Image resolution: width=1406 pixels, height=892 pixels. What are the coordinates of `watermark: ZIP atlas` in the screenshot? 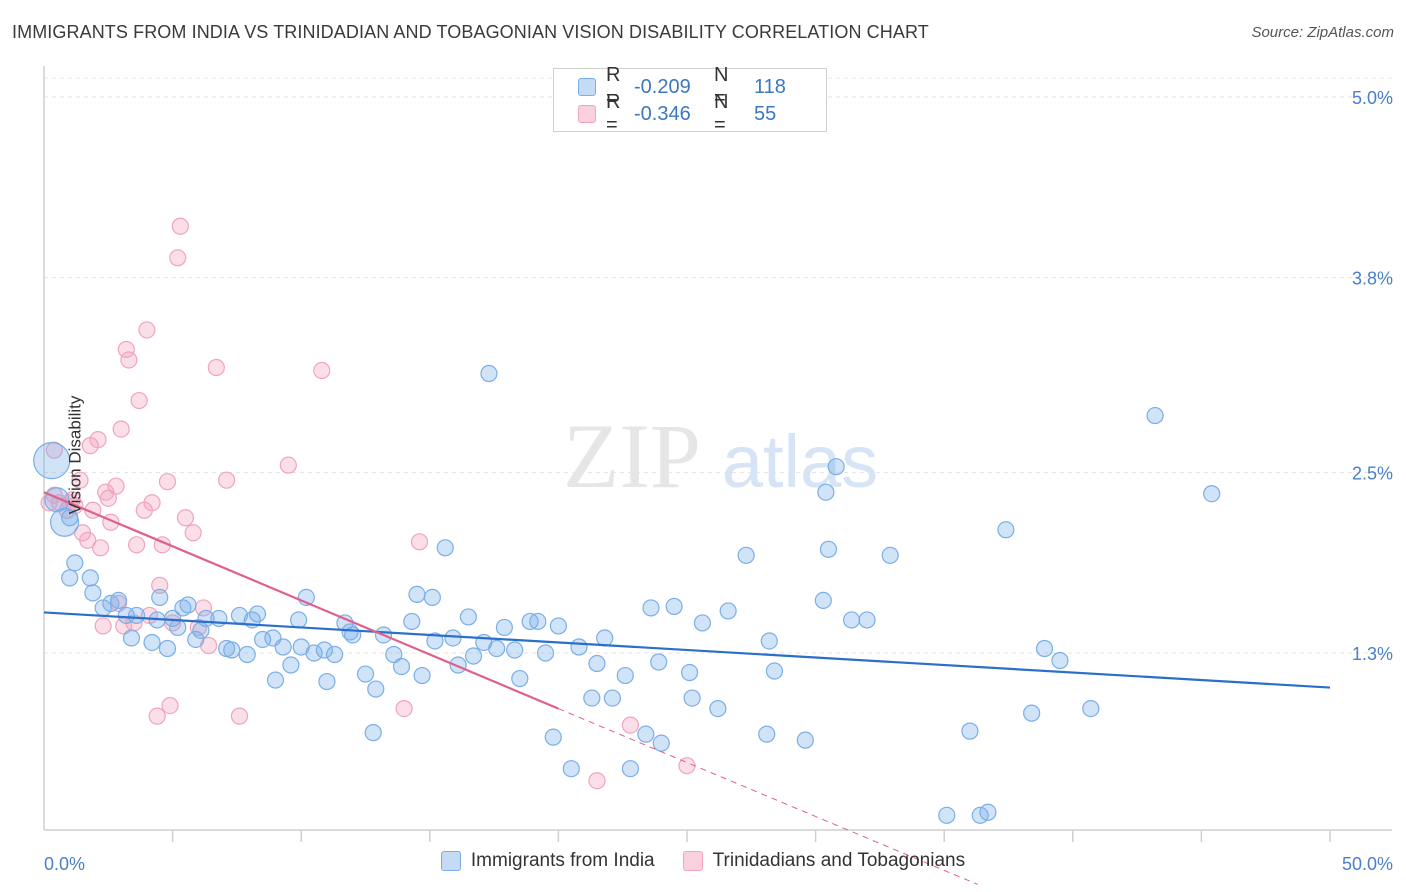 It's located at (720, 456).